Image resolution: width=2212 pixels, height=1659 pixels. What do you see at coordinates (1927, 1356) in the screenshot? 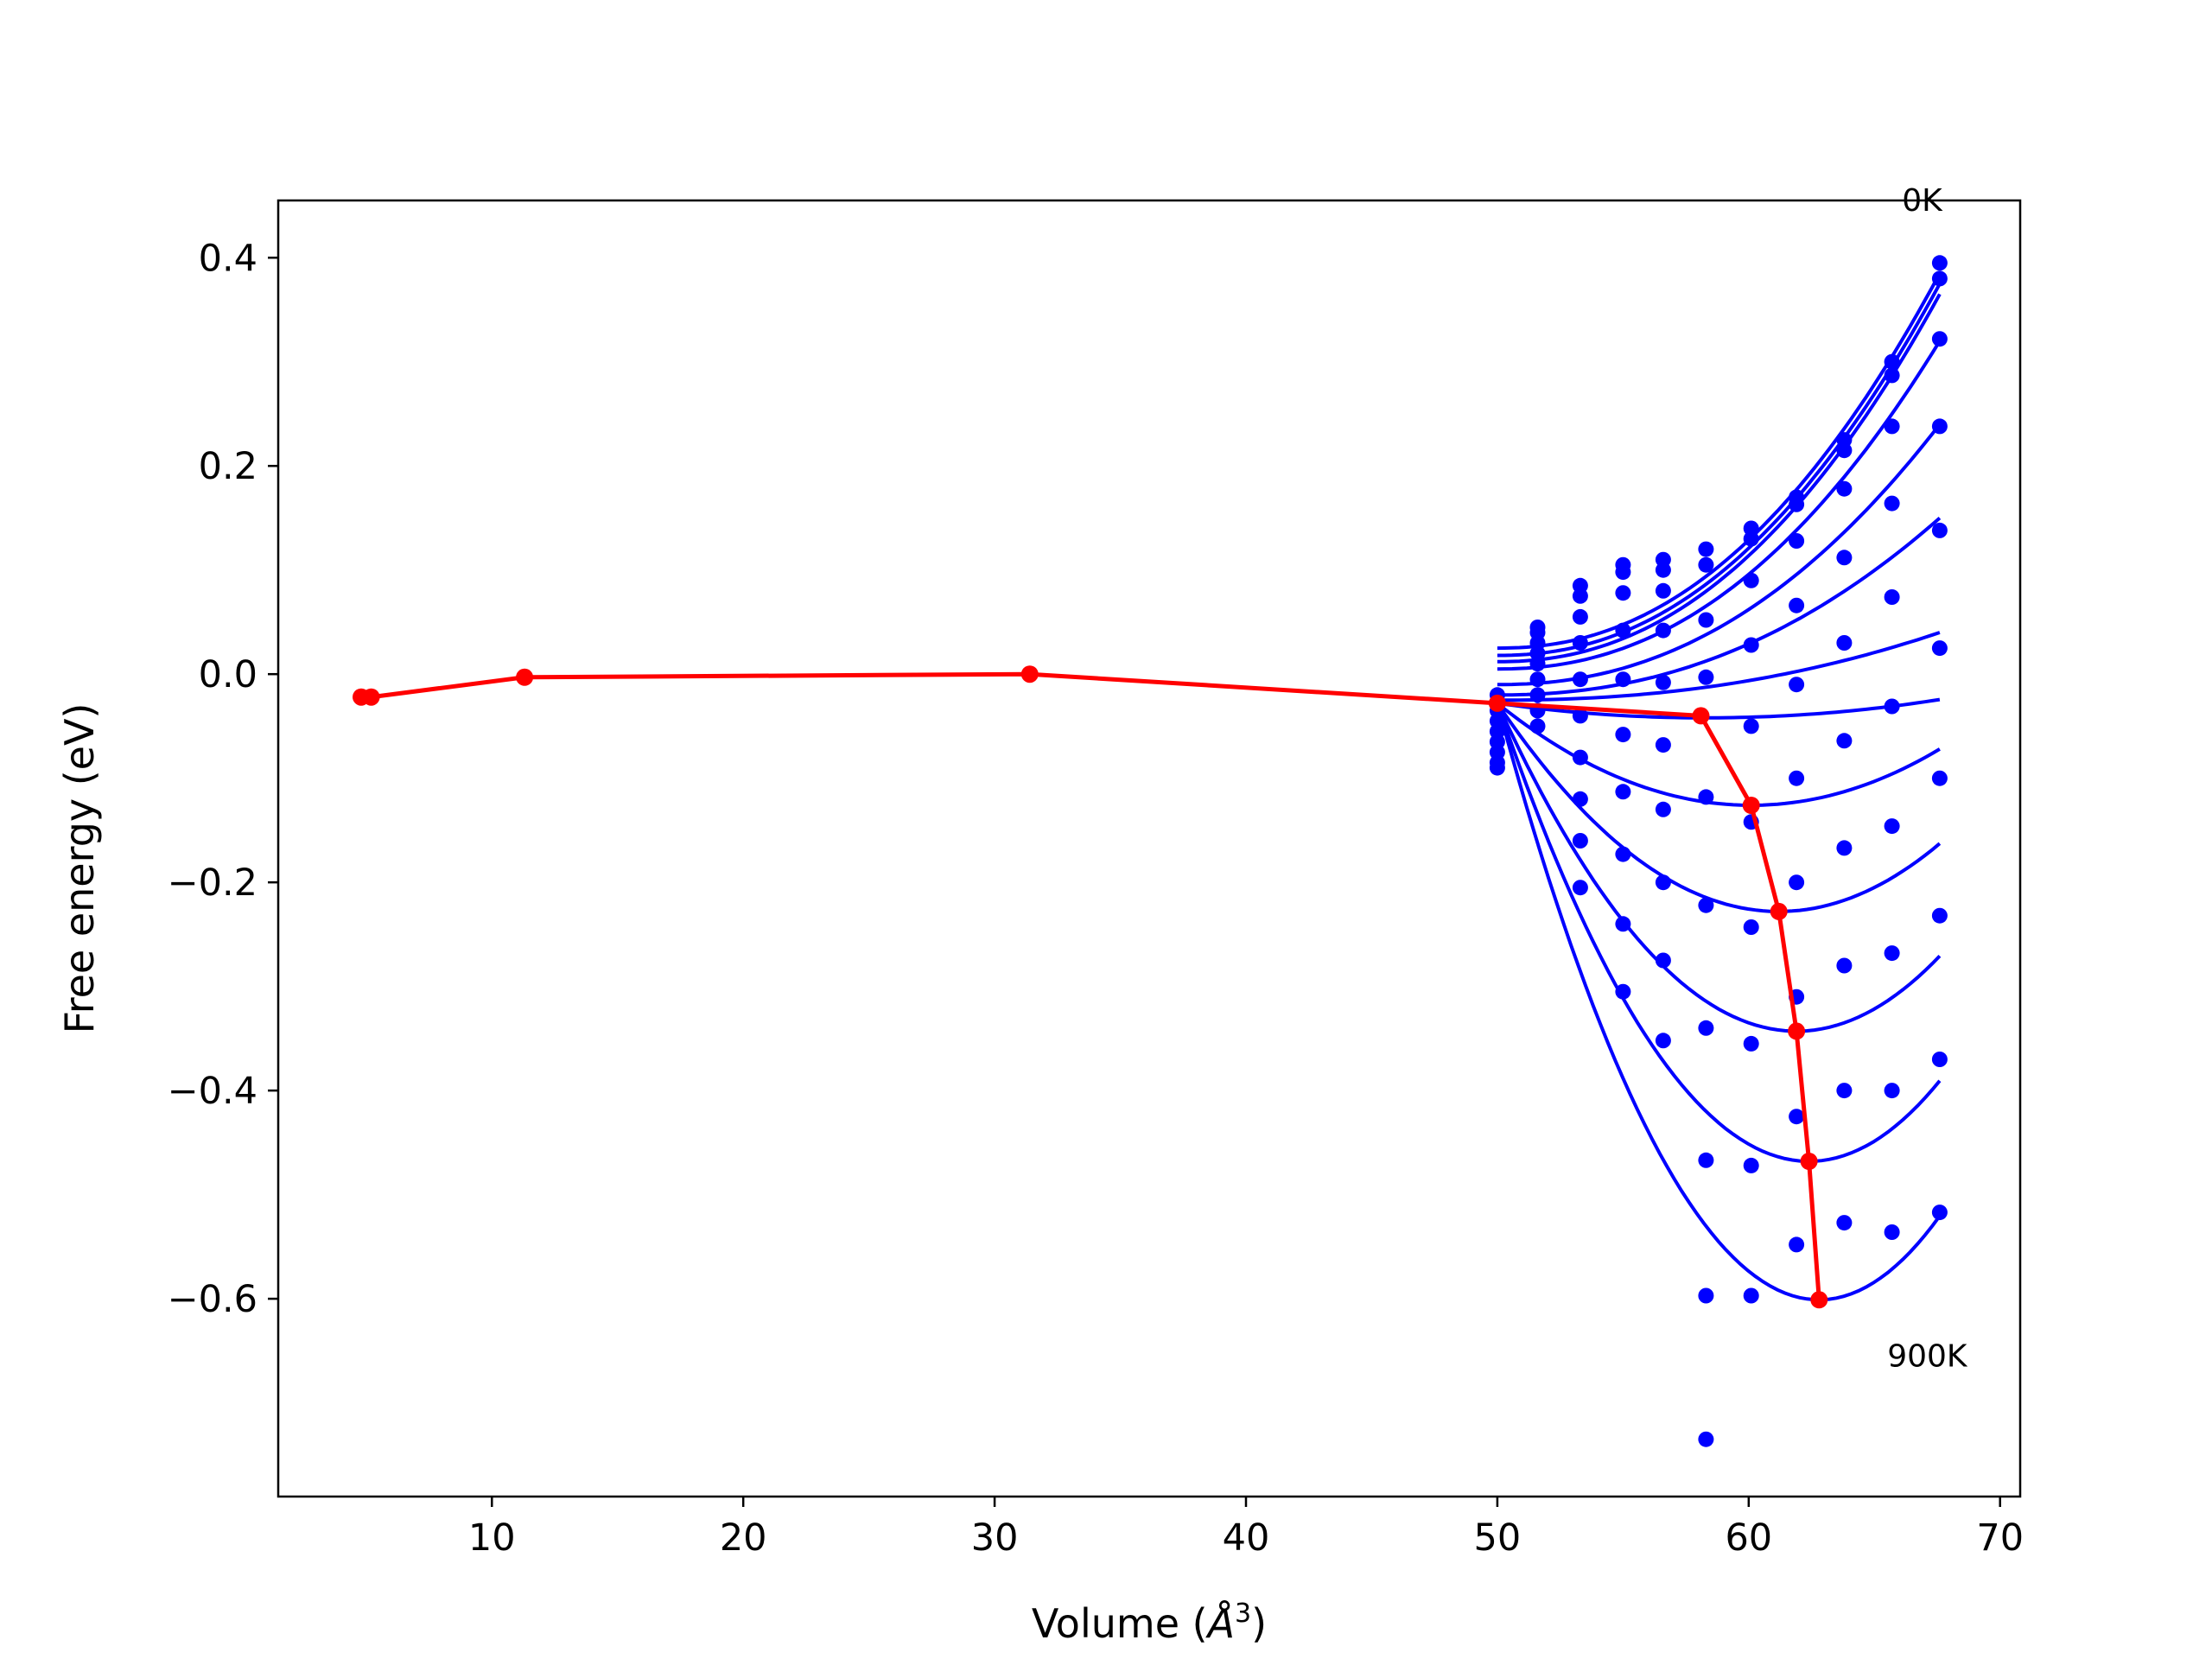
I see `annotation-900k: 900K` at bounding box center [1927, 1356].